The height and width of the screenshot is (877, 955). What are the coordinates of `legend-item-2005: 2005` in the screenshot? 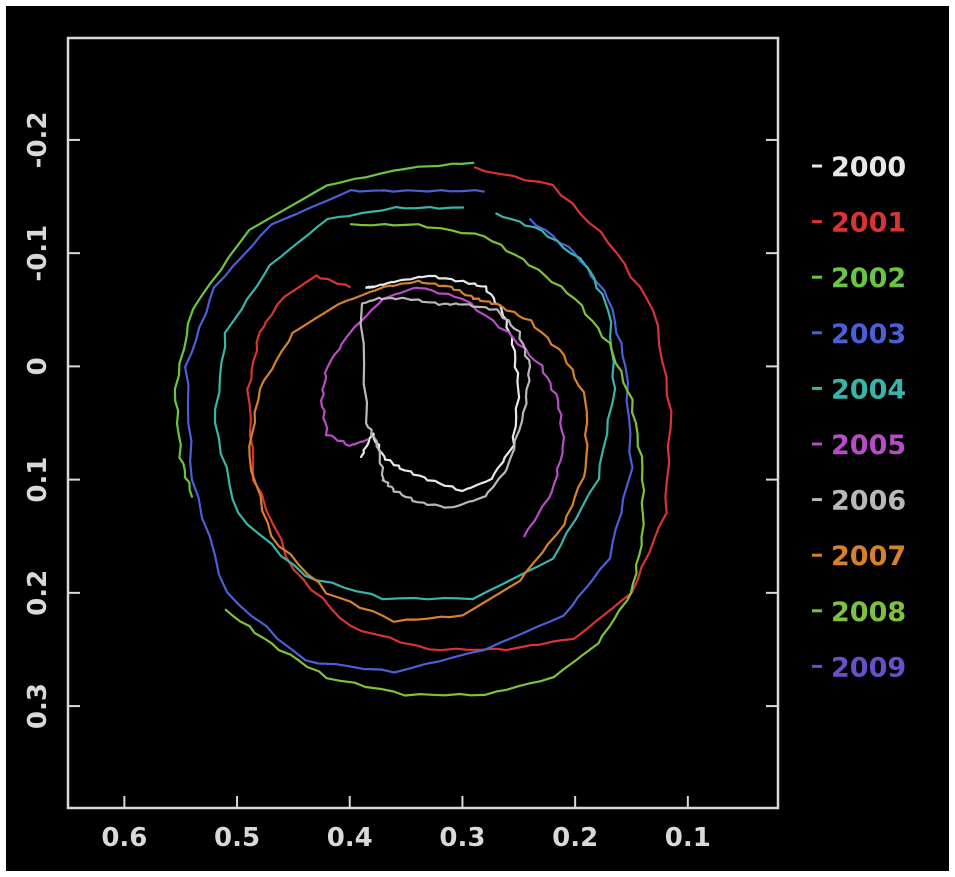 It's located at (859, 445).